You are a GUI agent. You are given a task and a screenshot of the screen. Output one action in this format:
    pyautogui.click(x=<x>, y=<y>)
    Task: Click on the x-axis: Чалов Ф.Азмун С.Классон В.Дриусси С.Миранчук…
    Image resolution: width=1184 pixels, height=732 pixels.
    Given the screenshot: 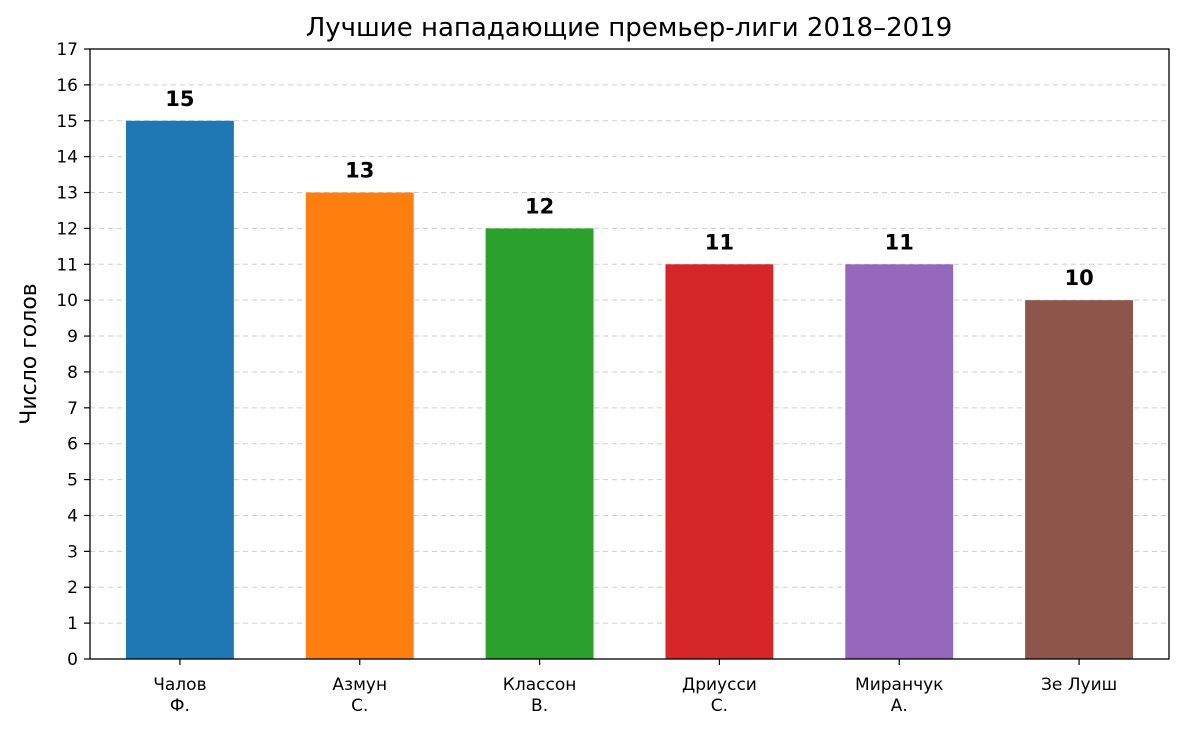 What is the action you would take?
    pyautogui.click(x=635, y=687)
    